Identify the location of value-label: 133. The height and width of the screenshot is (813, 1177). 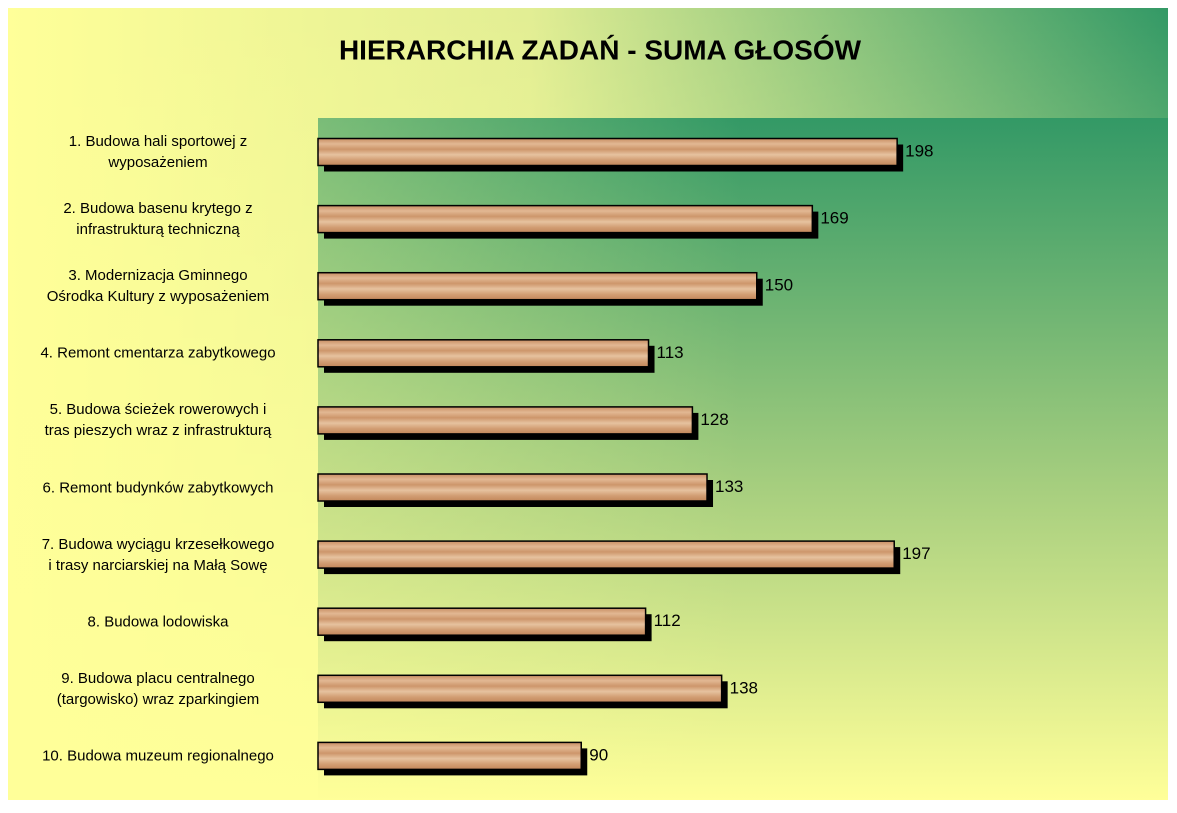
(729, 486).